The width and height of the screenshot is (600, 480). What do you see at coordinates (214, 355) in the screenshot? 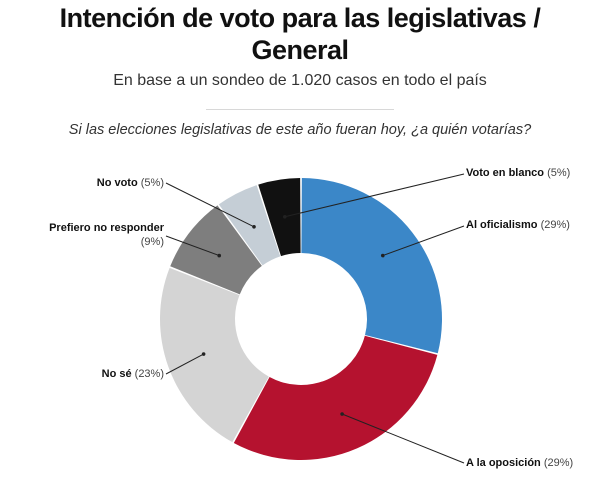
I see `slice-no-se` at bounding box center [214, 355].